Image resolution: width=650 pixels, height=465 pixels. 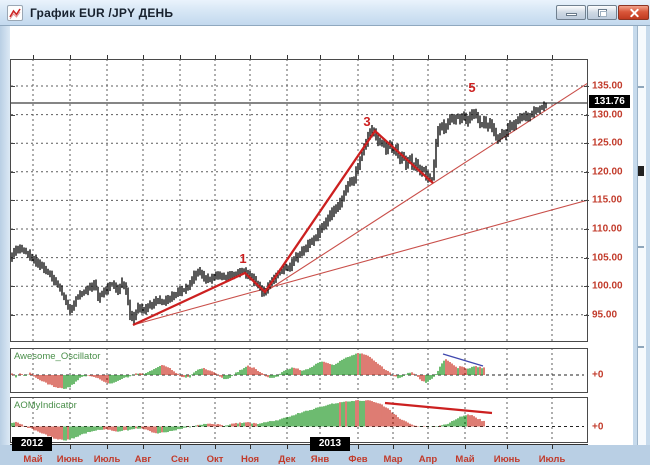 I want to click on x-axis-month-label: Мар, so click(x=393, y=459).